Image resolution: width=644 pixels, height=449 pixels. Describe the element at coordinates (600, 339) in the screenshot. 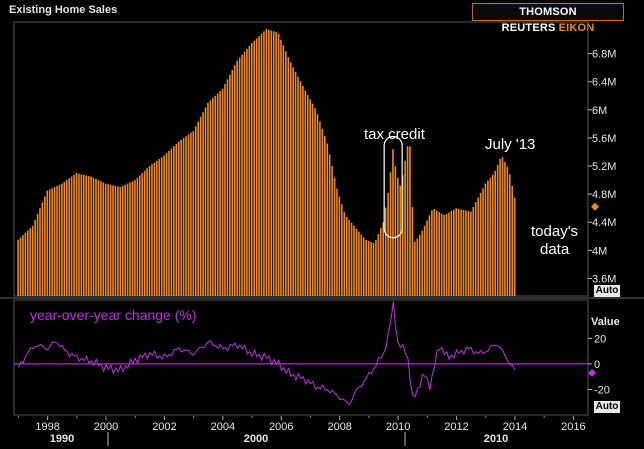

I see `low-y-tick-label: 20` at that location.